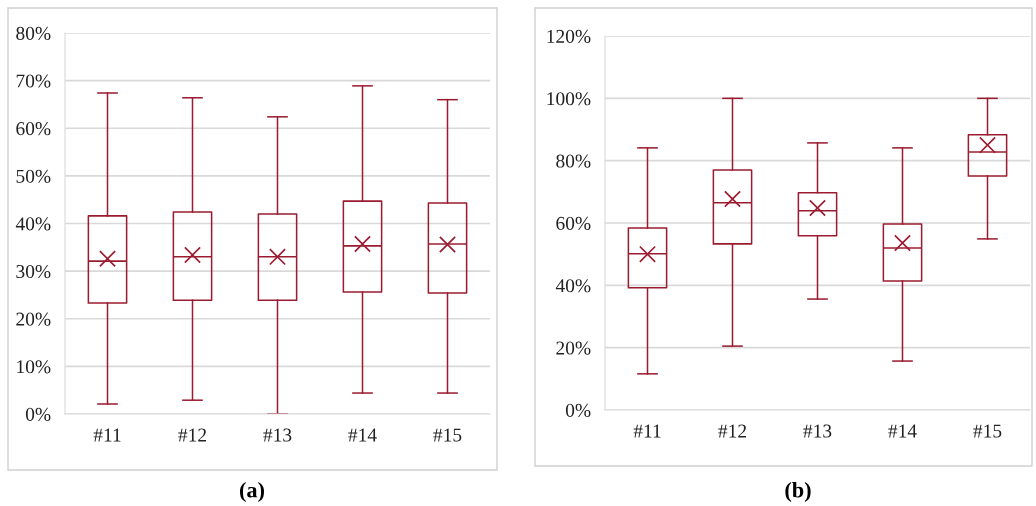 This screenshot has width=1036, height=506. Describe the element at coordinates (252, 492) in the screenshot. I see `text: (a)` at that location.